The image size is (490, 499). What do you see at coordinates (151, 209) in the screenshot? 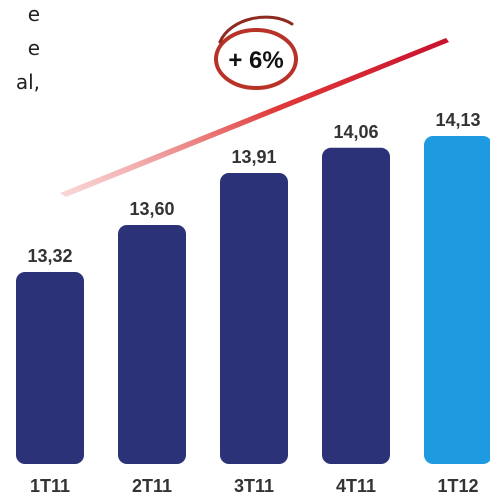
I see `value-label-2T11: 13,60` at bounding box center [151, 209].